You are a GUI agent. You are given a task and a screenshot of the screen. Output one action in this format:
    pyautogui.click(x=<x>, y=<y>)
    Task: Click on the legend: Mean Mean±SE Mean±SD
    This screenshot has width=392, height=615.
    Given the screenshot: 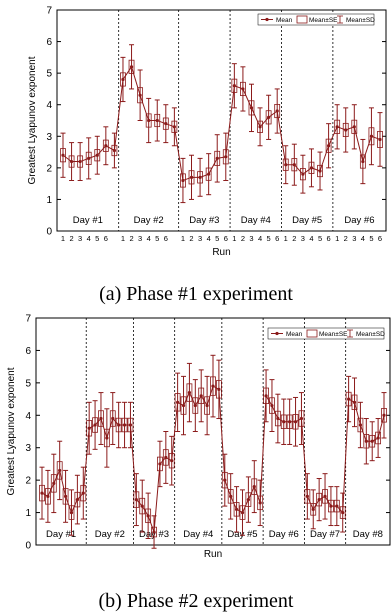 What is the action you would take?
    pyautogui.click(x=326, y=333)
    